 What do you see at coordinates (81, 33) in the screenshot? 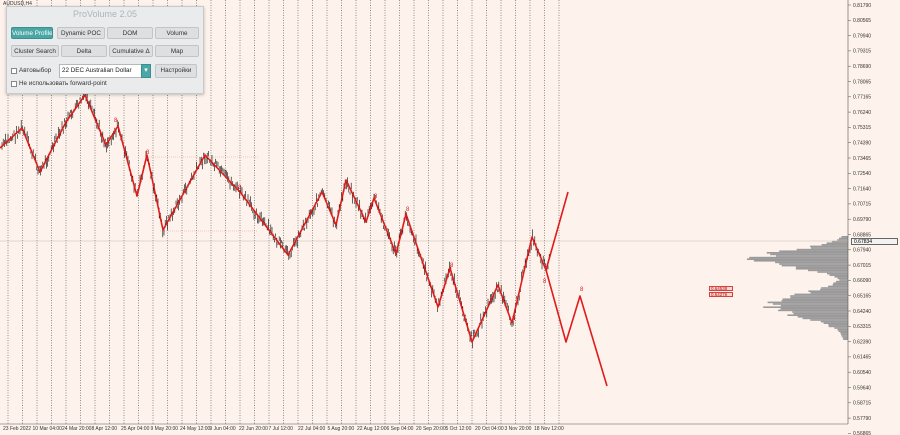
I see `dynamic-poc-button: Dynamic POC` at bounding box center [81, 33].